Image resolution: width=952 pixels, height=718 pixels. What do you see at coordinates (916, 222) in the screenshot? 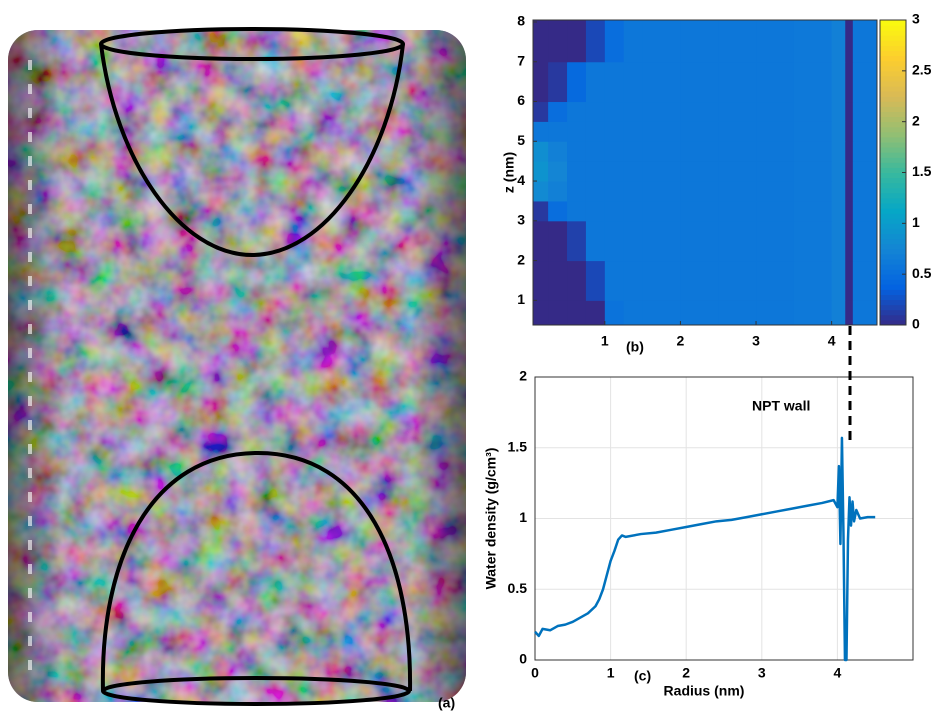
I see `colorbar-tick-label: 1` at bounding box center [916, 222].